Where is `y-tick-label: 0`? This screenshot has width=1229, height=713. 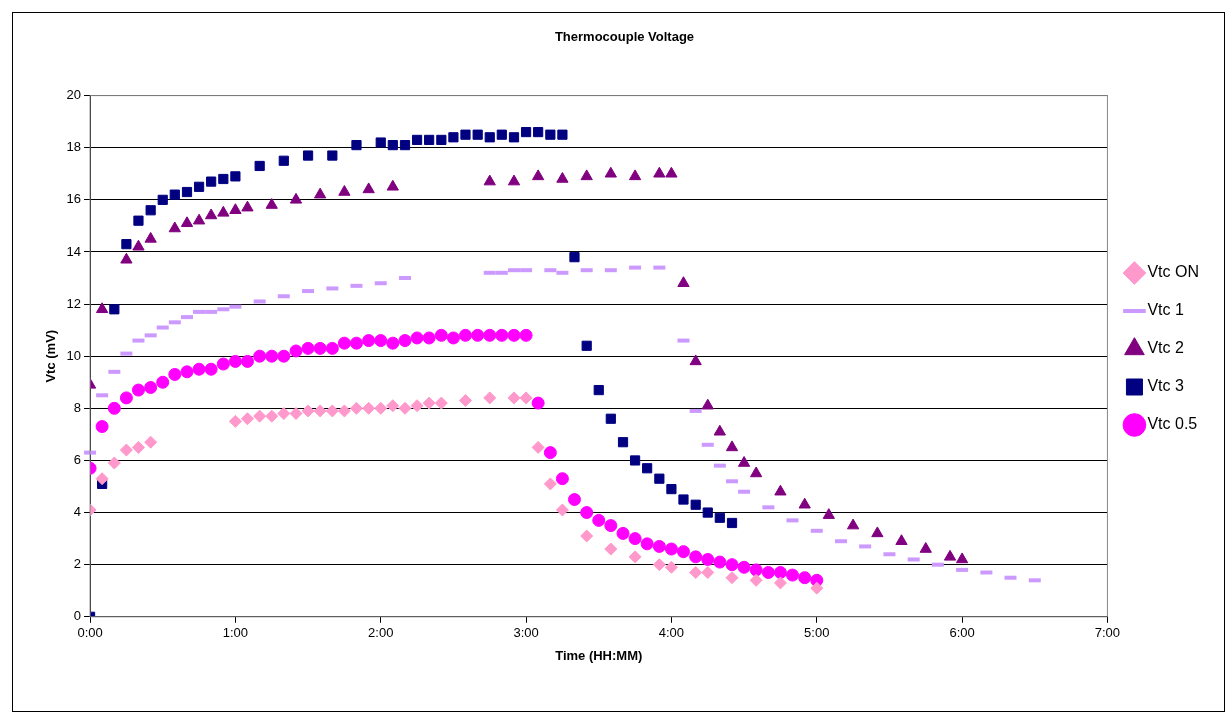 y-tick-label: 0 is located at coordinates (77, 616).